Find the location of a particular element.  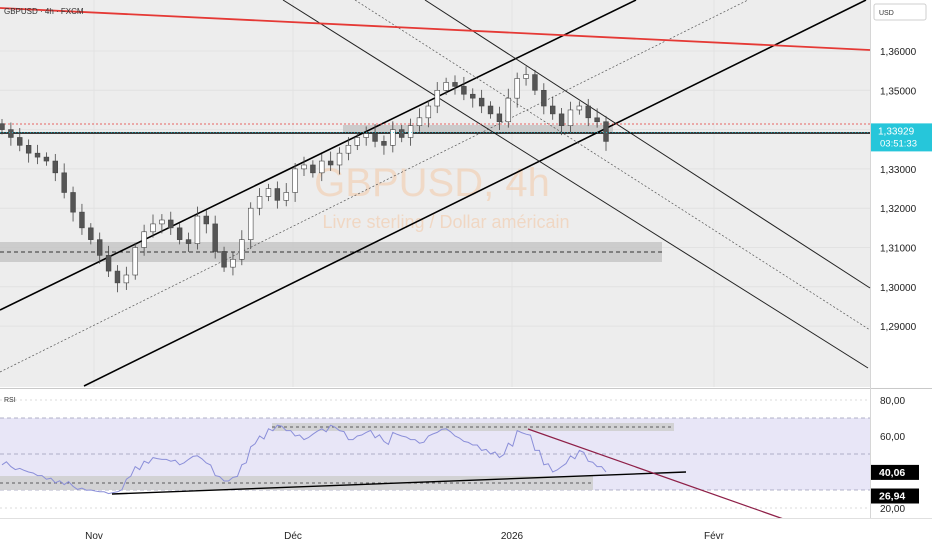

rsi-descending-trendline is located at coordinates (660, 475).